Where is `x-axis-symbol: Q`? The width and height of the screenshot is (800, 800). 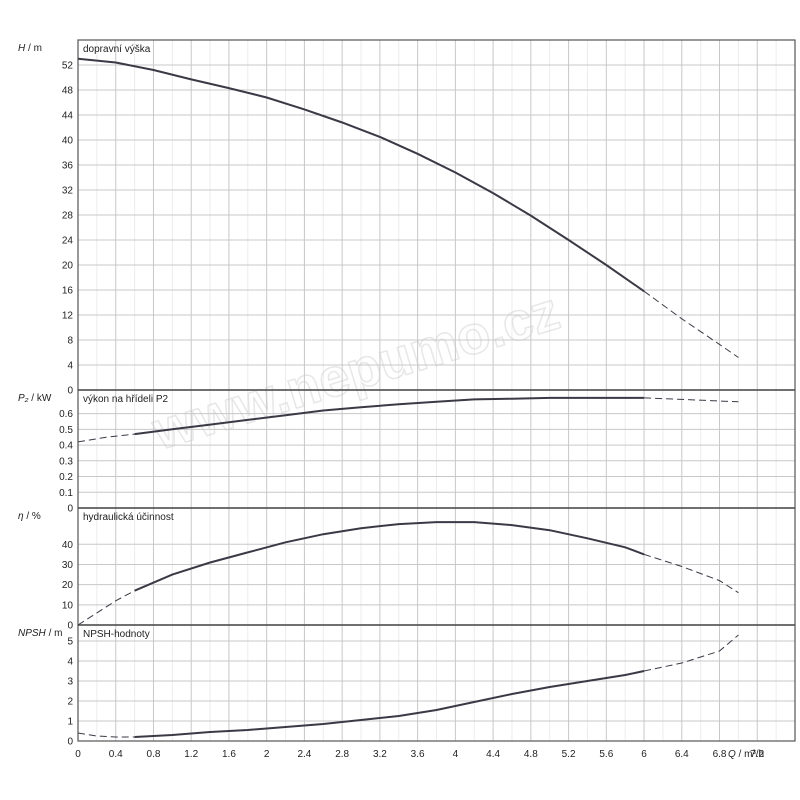
x-axis-symbol: Q is located at coordinates (732, 754).